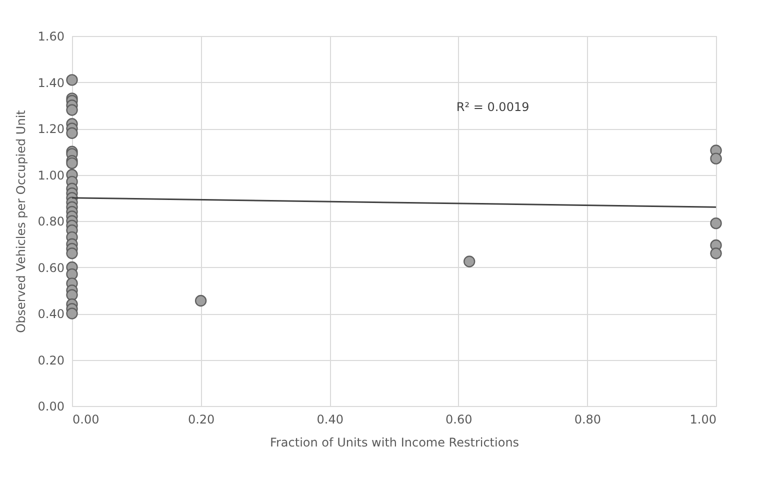  What do you see at coordinates (51, 37) in the screenshot?
I see `y-tick-label: 1.60` at bounding box center [51, 37].